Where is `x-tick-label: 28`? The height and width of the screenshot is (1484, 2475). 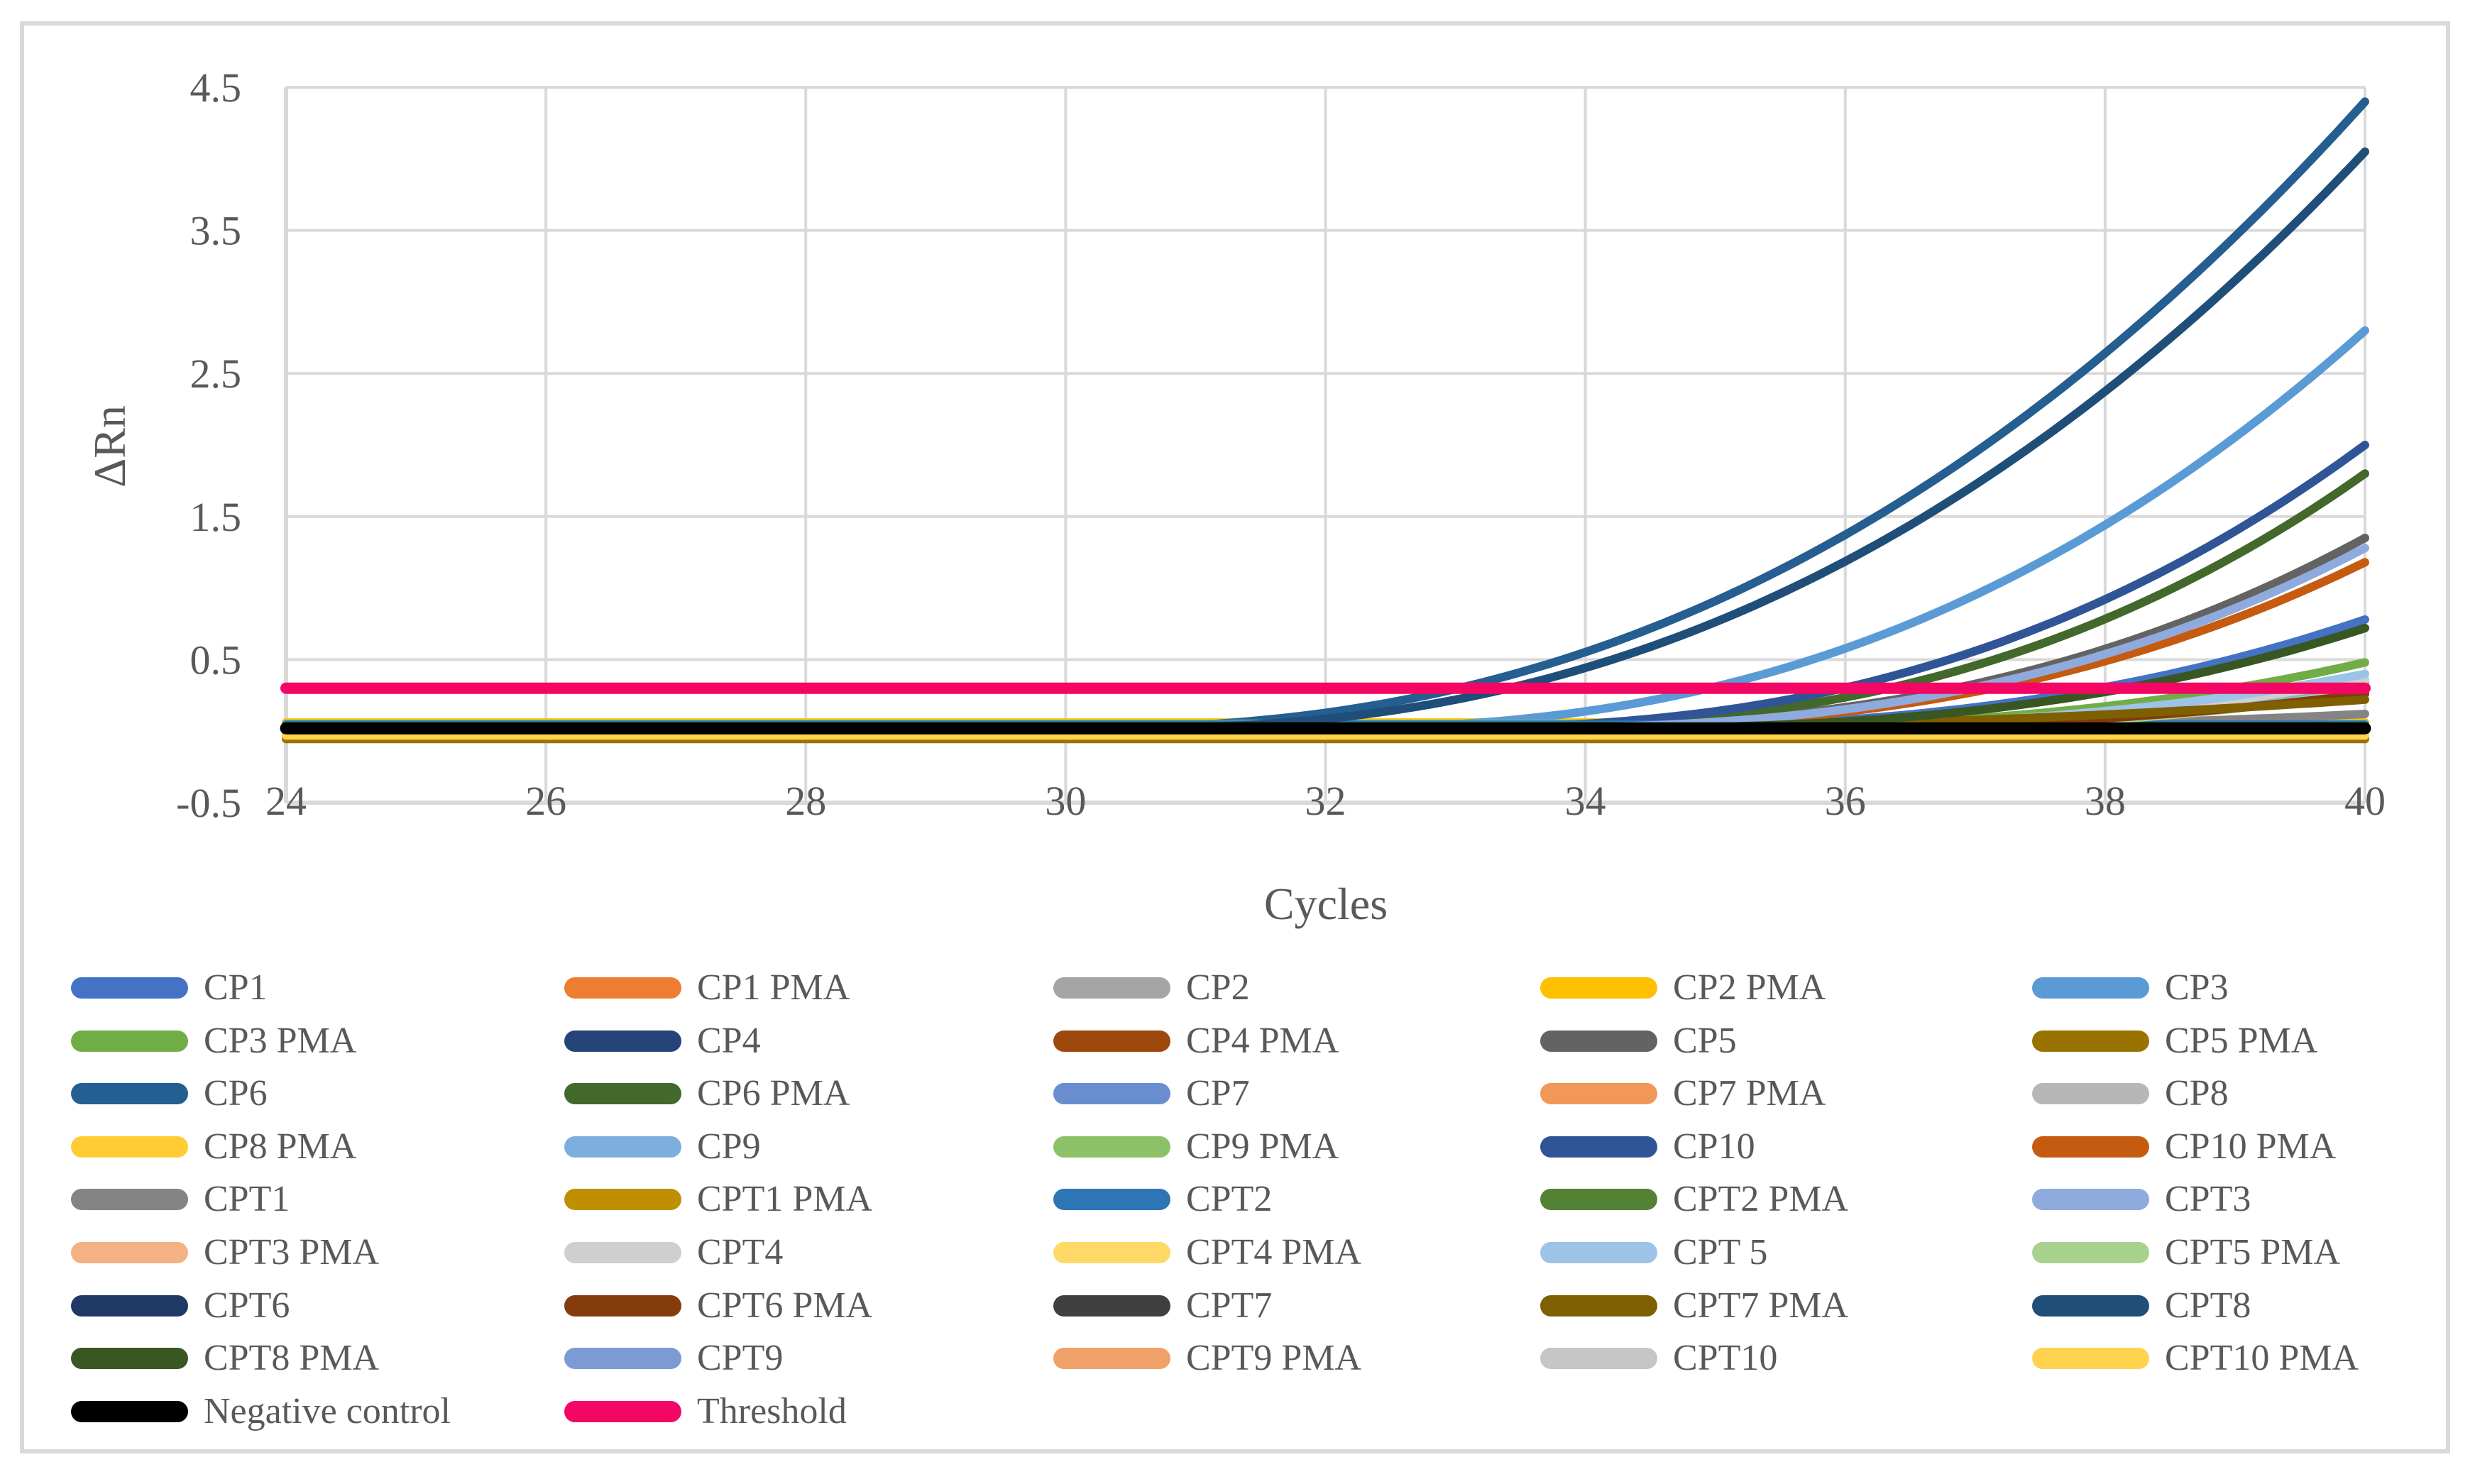
x-tick-label: 28 is located at coordinates (805, 801).